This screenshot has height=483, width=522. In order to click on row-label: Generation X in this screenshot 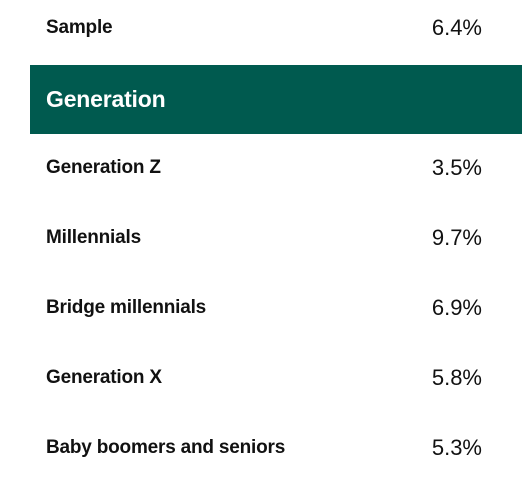, I will do `click(104, 377)`.